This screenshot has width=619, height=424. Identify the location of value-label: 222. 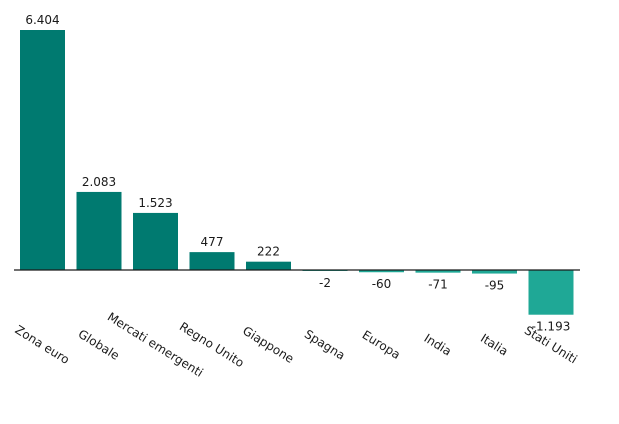
(268, 252).